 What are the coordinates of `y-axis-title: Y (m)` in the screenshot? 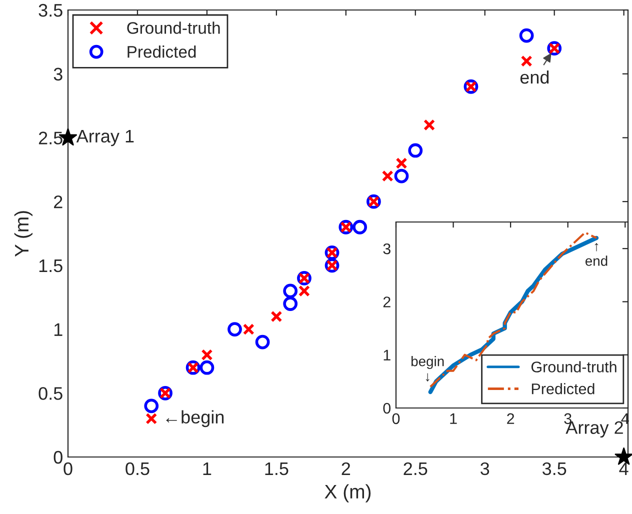 It's located at (23, 234).